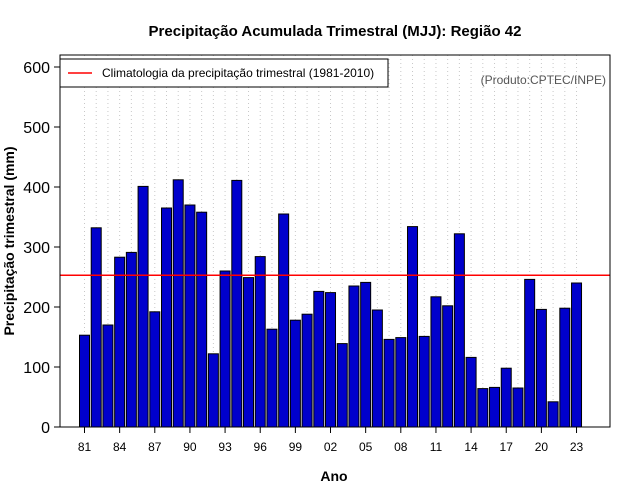 Image resolution: width=640 pixels, height=500 pixels. What do you see at coordinates (45, 428) in the screenshot?
I see `y-tick-label: 0` at bounding box center [45, 428].